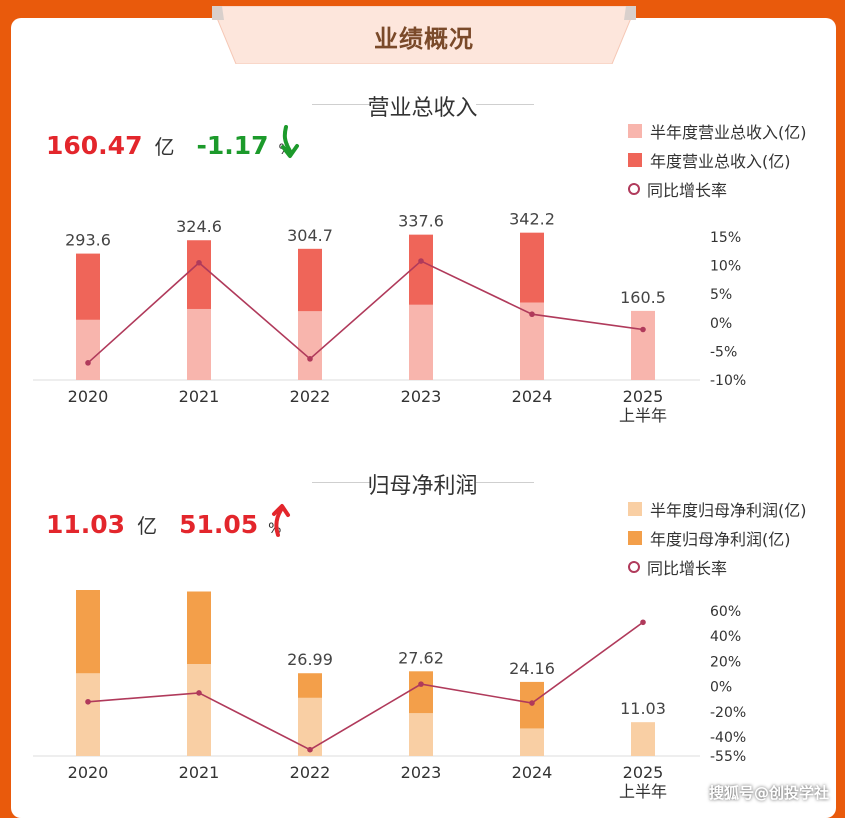 Image resolution: width=845 pixels, height=818 pixels. What do you see at coordinates (281, 520) in the screenshot?
I see `up-arrow-icon` at bounding box center [281, 520].